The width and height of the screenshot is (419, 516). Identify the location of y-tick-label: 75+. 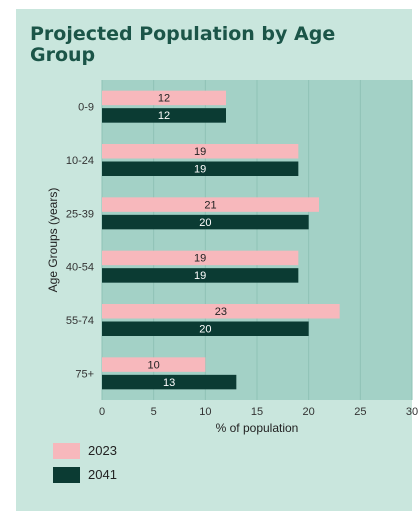
(84, 374).